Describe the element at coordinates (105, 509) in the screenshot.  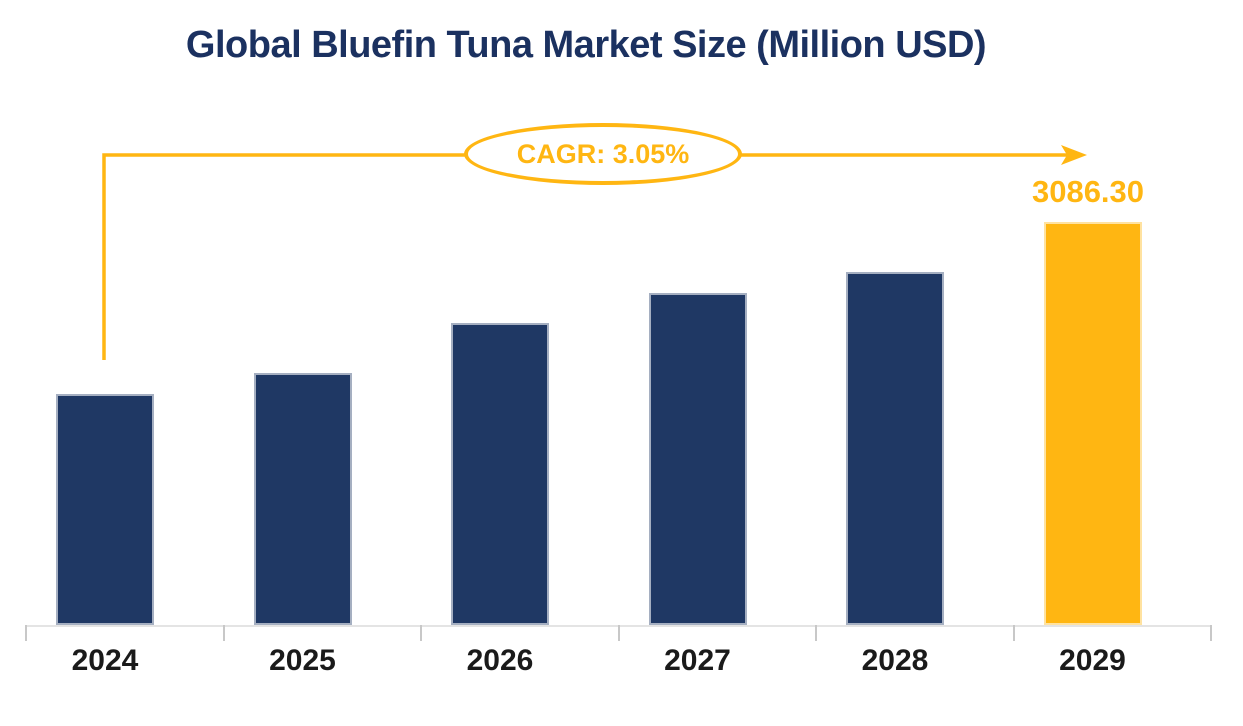
I see `bar-2024` at that location.